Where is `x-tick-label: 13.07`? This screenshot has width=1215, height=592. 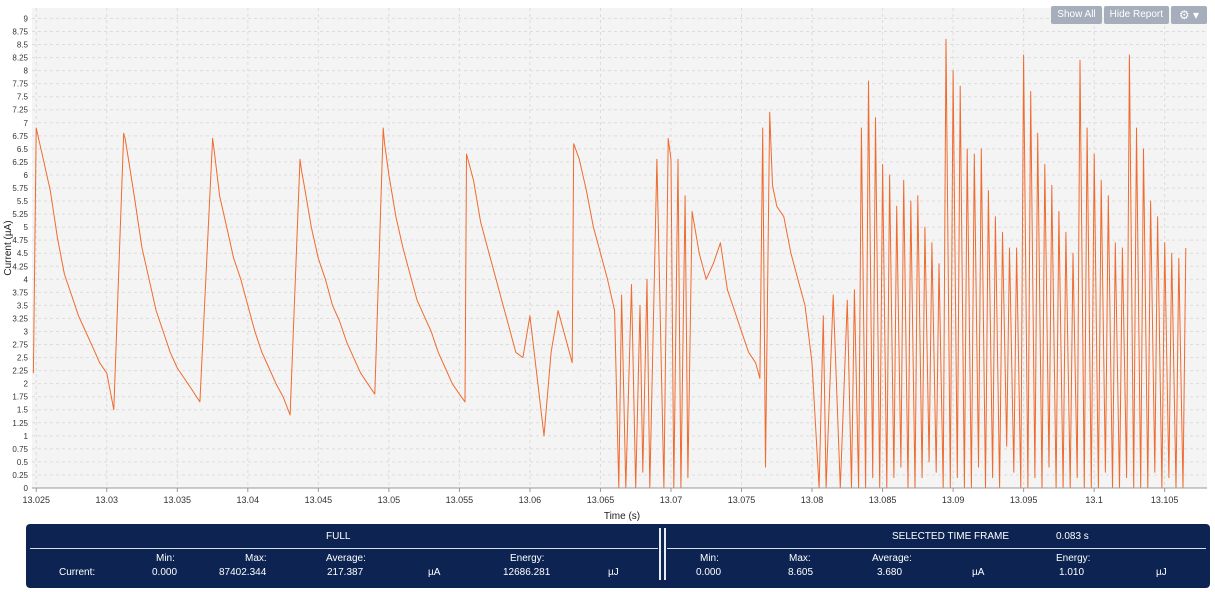
x-tick-label: 13.07 is located at coordinates (671, 500).